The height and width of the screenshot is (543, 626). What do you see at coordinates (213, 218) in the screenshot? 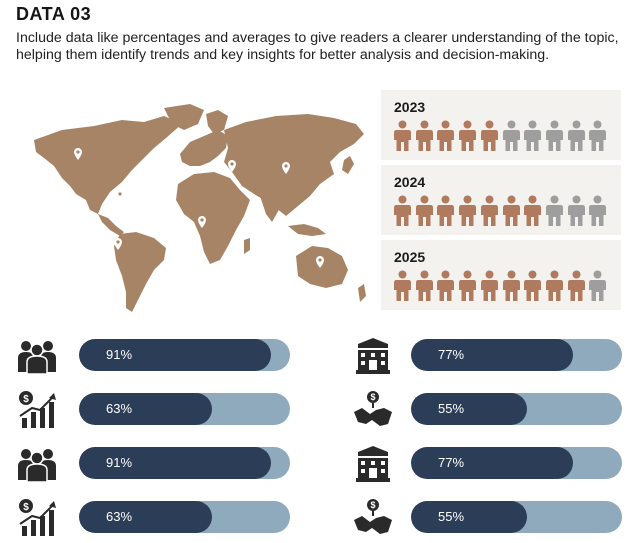
I see `africa-shape` at bounding box center [213, 218].